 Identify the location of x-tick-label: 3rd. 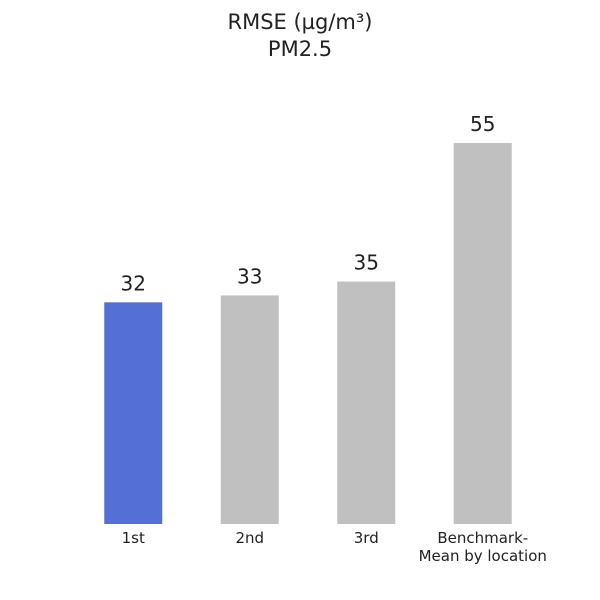
(366, 538).